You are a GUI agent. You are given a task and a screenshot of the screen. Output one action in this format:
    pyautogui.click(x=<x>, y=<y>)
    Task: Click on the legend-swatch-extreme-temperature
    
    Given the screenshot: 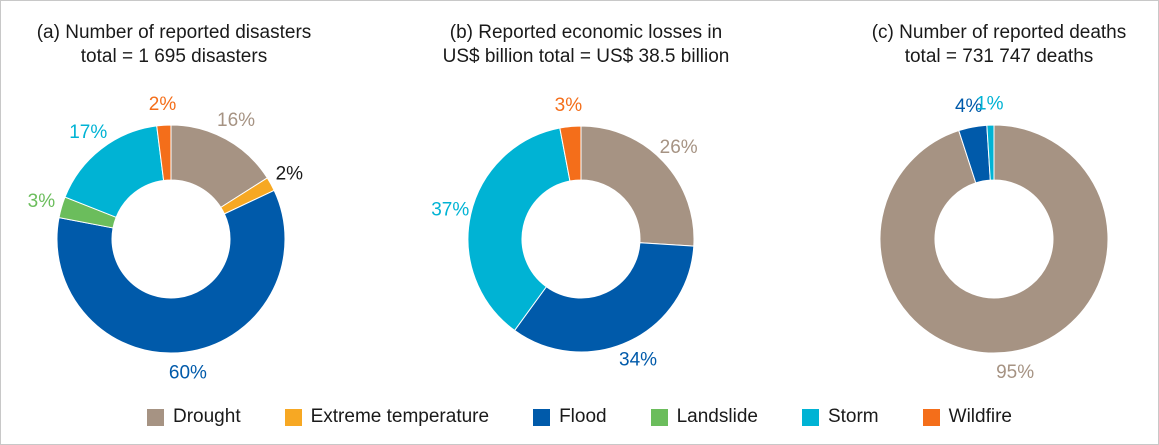 What is the action you would take?
    pyautogui.click(x=293, y=417)
    